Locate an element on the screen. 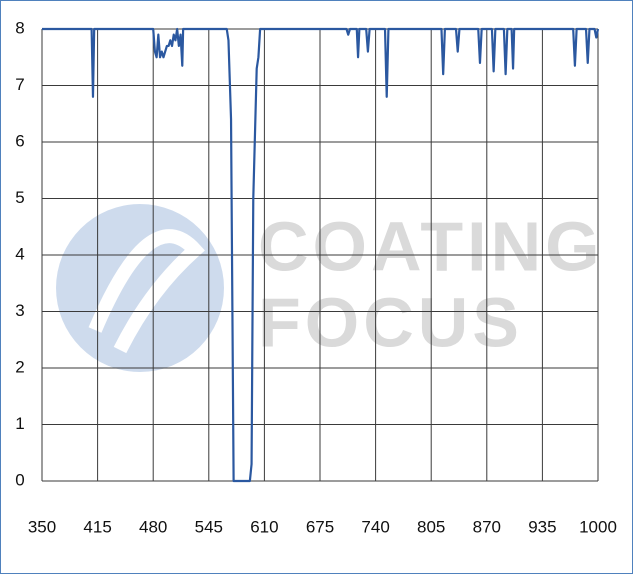  y-tick-label: 5 is located at coordinates (19, 197).